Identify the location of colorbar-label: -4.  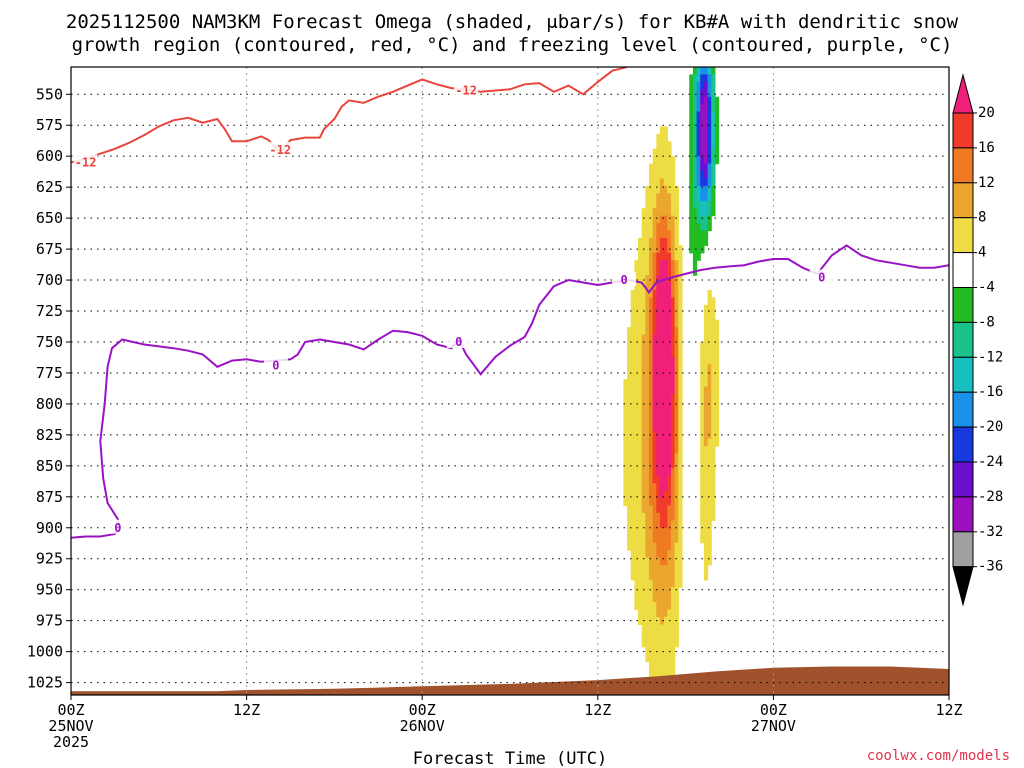
(986, 288).